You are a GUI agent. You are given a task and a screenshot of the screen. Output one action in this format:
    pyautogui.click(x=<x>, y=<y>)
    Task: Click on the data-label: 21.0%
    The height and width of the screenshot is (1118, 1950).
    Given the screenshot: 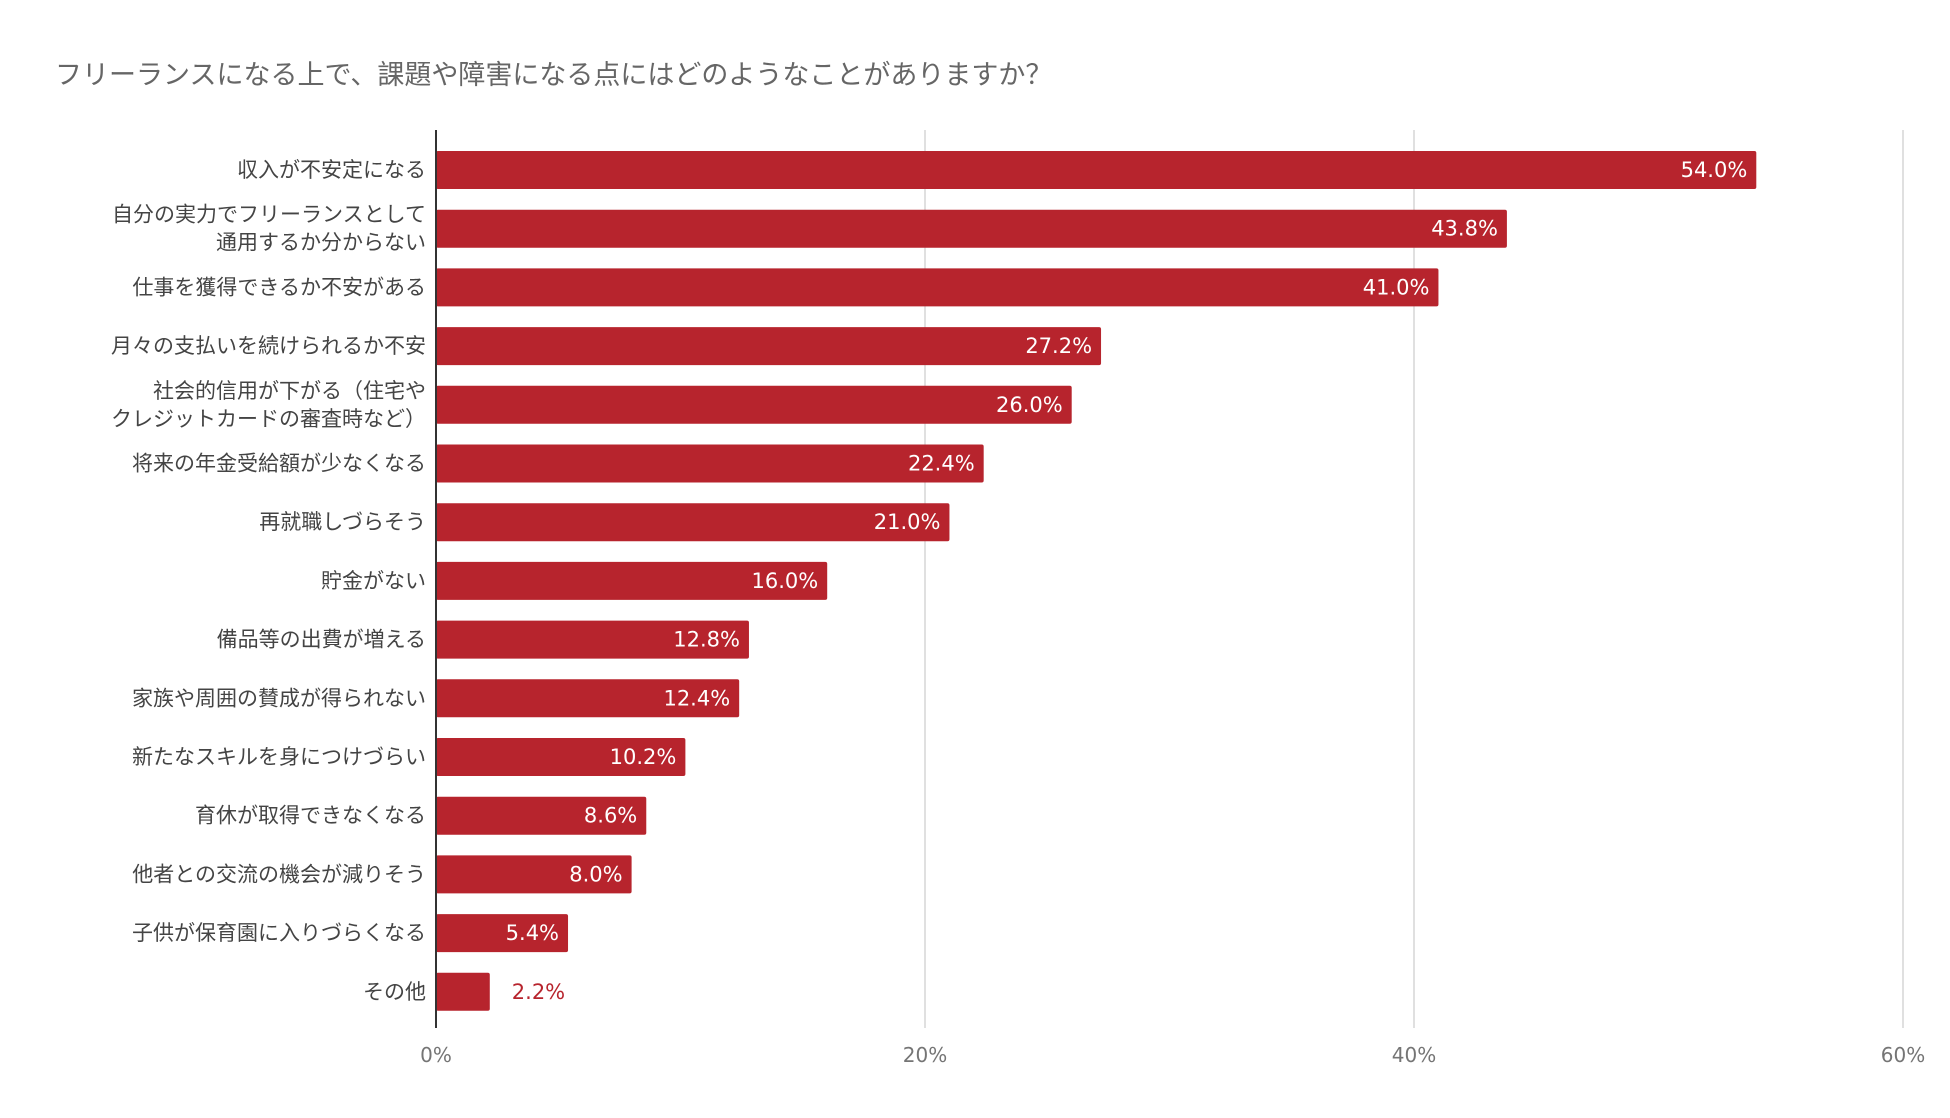 What is the action you would take?
    pyautogui.click(x=907, y=522)
    